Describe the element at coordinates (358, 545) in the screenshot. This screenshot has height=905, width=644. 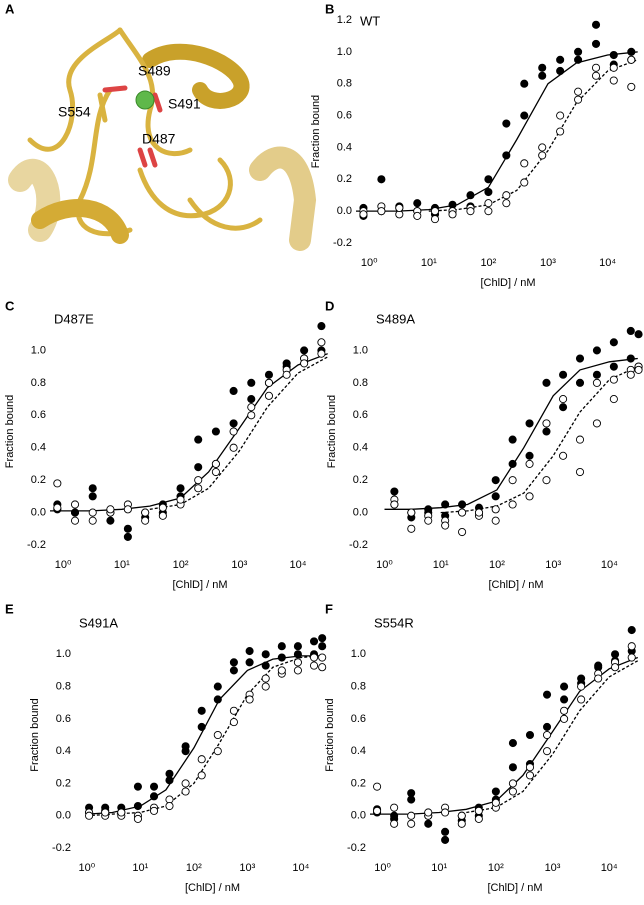
I see `y-tick-label: -0.2` at that location.